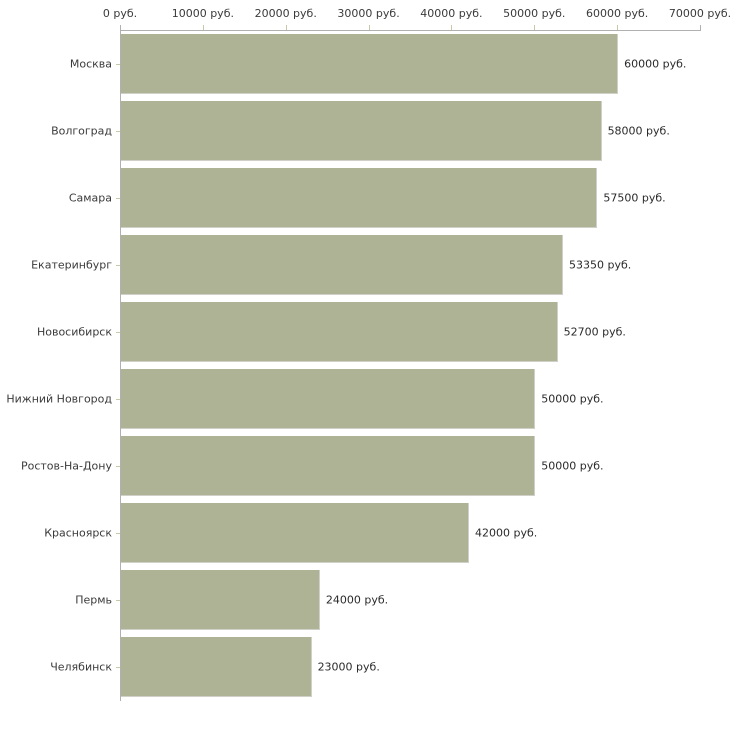 Image resolution: width=730 pixels, height=730 pixels. What do you see at coordinates (71, 264) in the screenshot?
I see `y-axis-category-label: Екатеринбург` at bounding box center [71, 264].